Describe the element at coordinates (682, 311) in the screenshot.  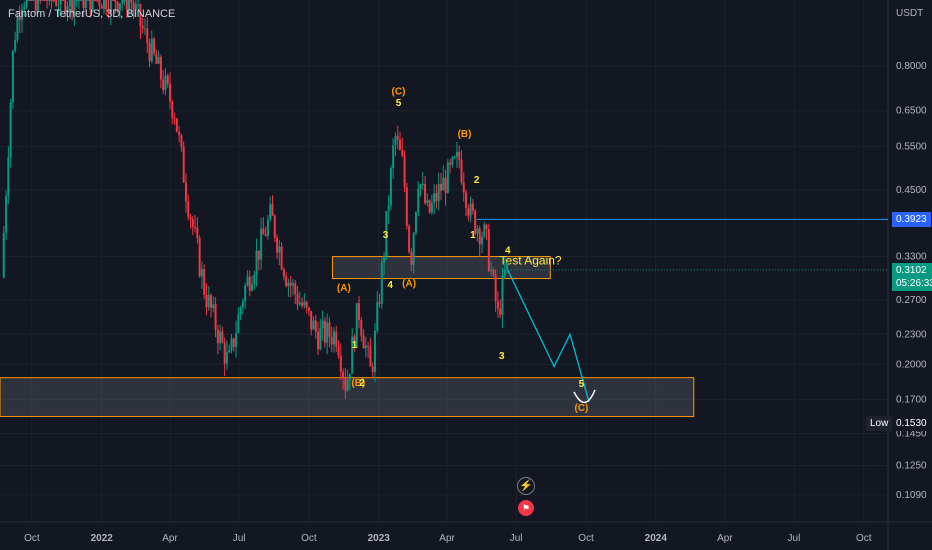
I see `drawn-lines` at that location.